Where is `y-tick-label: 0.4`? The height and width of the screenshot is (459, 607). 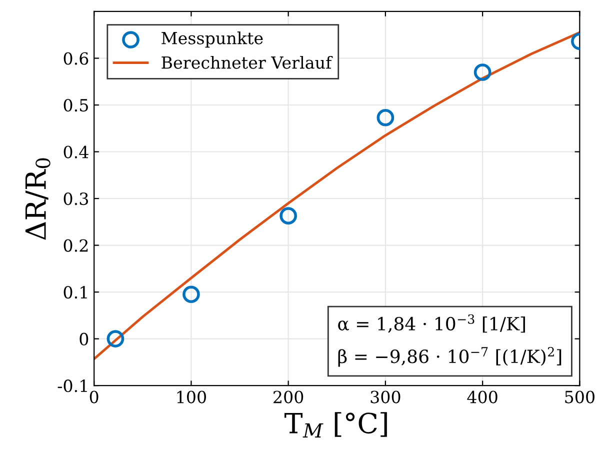
y-tick-label: 0.4 is located at coordinates (76, 152).